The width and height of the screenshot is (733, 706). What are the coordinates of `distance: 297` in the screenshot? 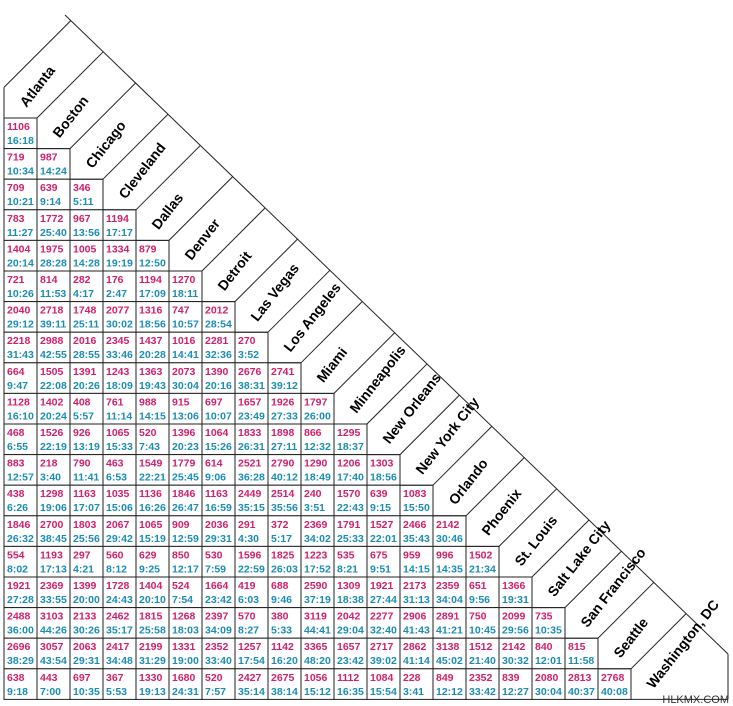 It's located at (82, 555).